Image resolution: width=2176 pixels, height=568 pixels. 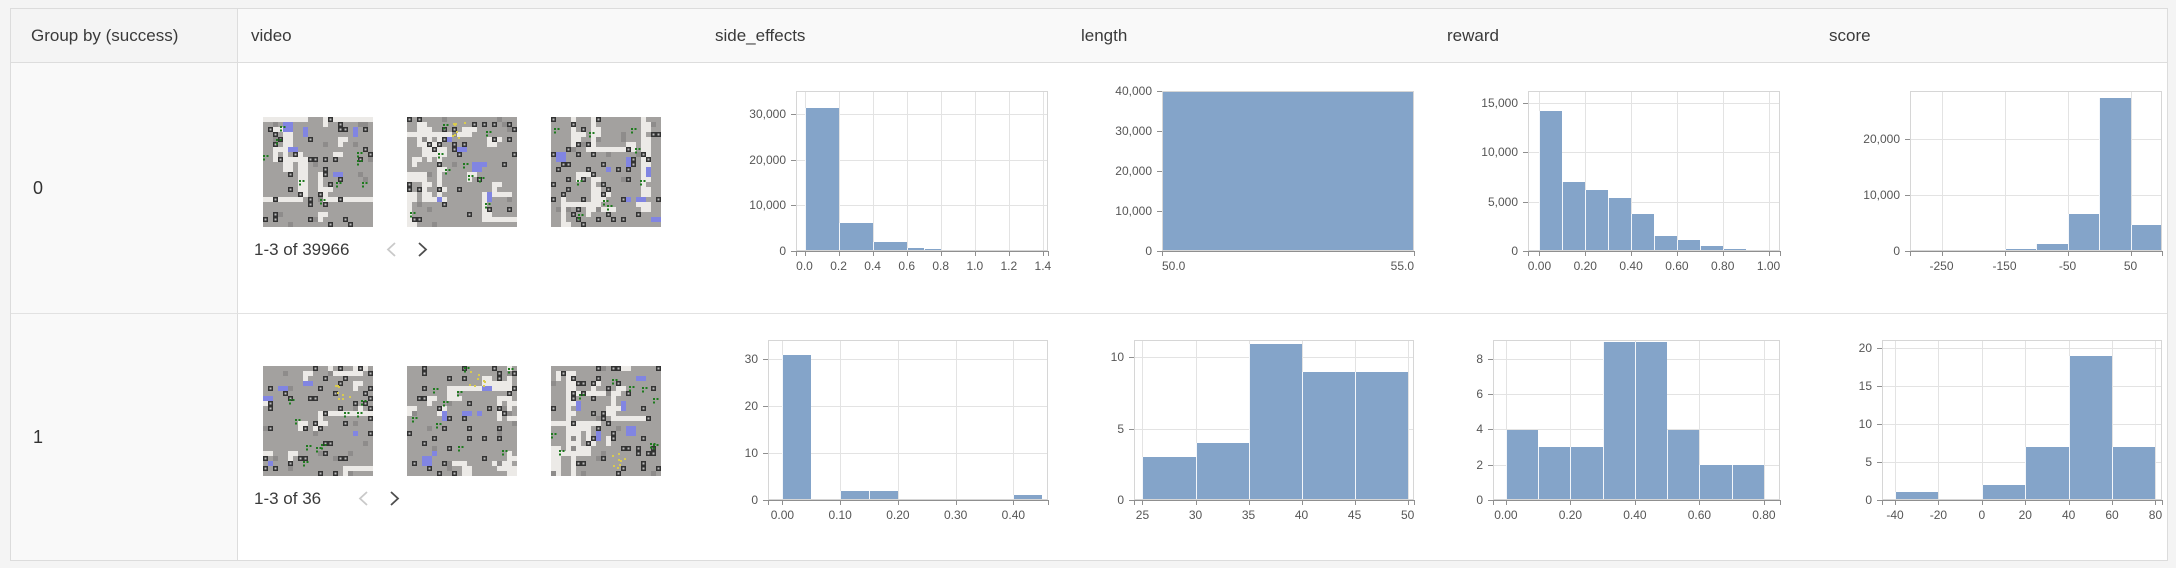 What do you see at coordinates (1991, 36) in the screenshot?
I see `column-header-score: score` at bounding box center [1991, 36].